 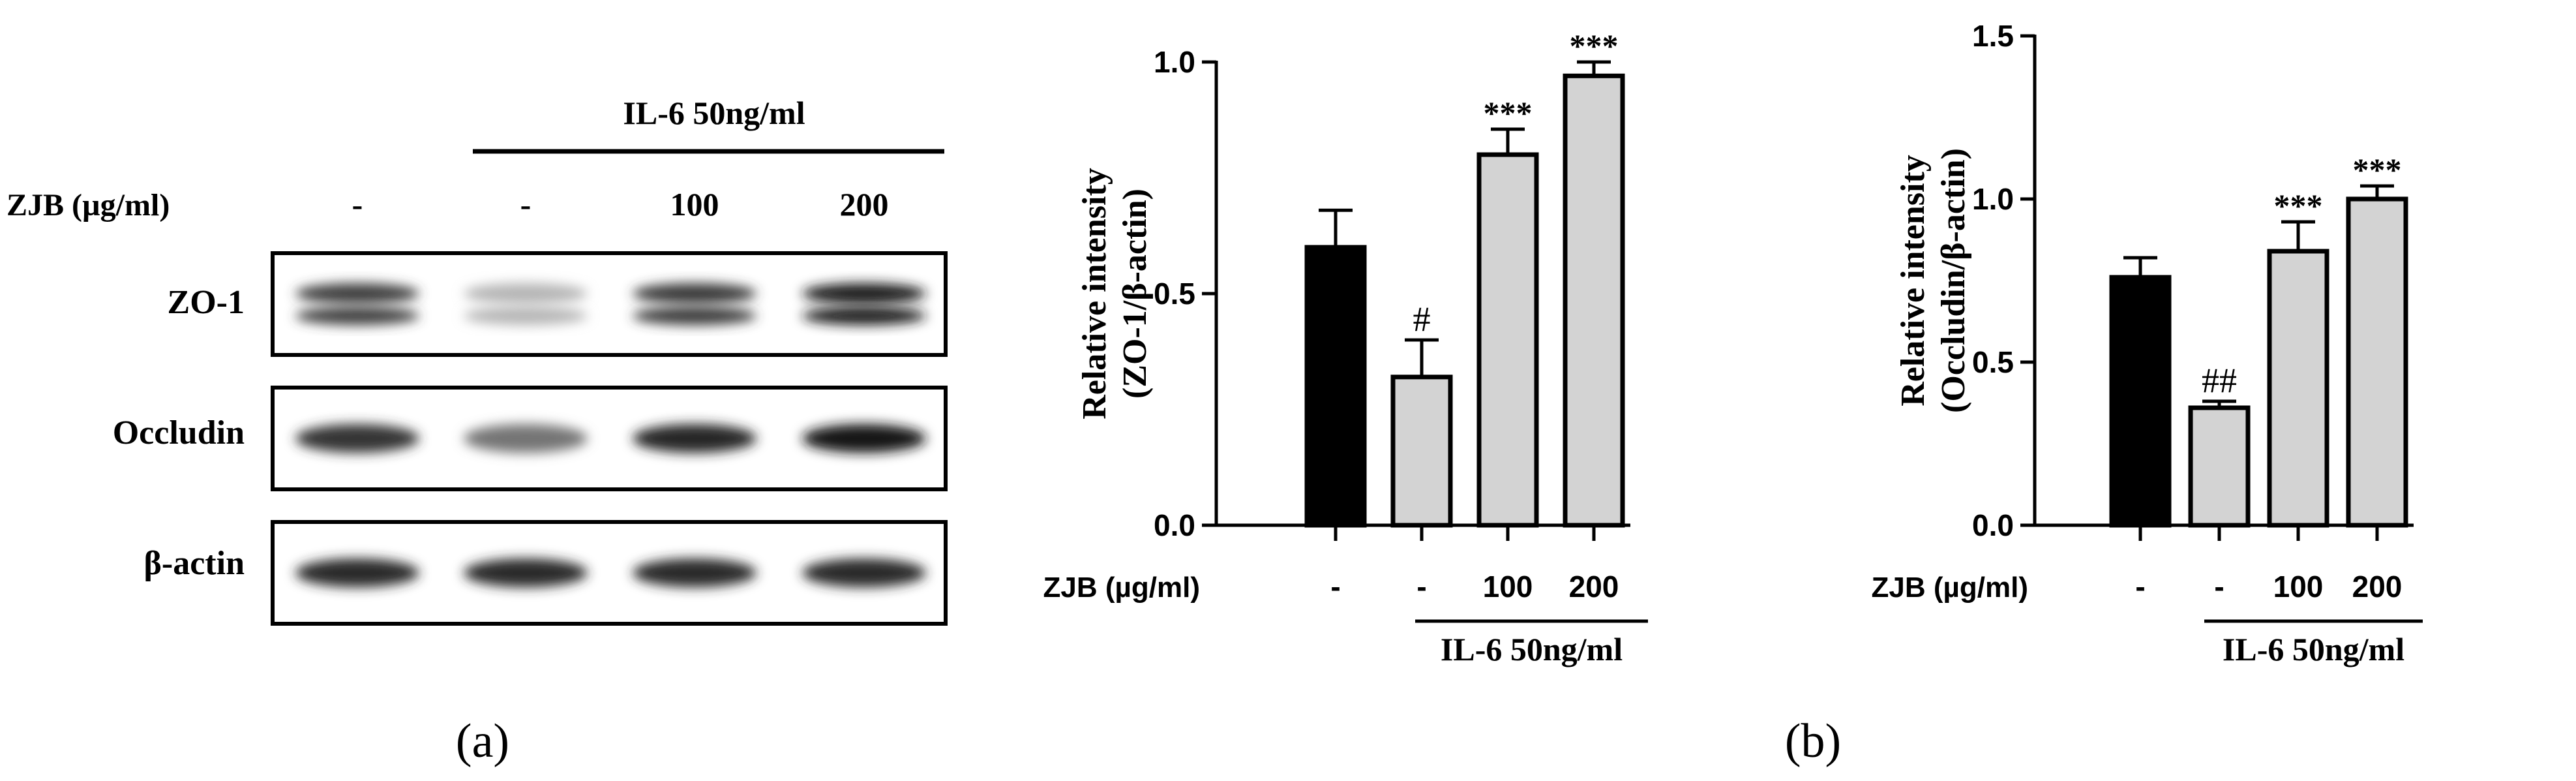 What do you see at coordinates (1813, 741) in the screenshot?
I see `caption-b: (b)` at bounding box center [1813, 741].